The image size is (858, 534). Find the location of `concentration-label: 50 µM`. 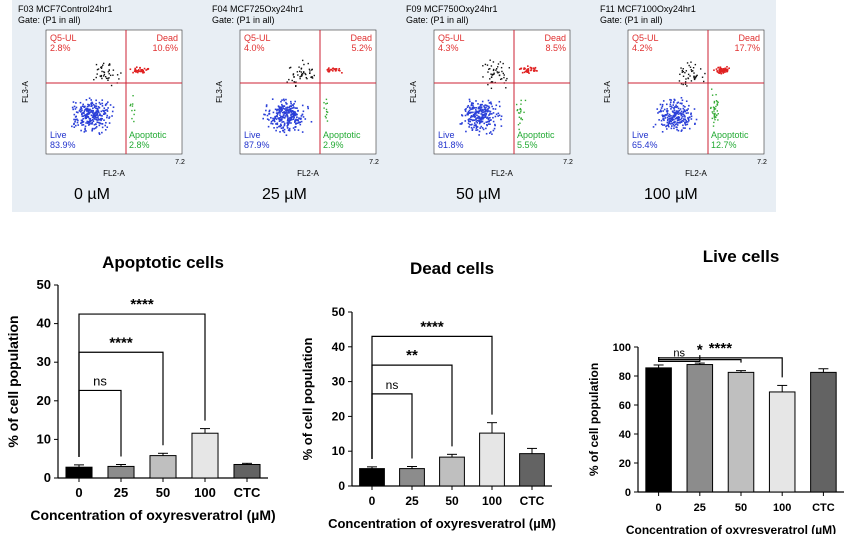

concentration-label: 50 µM is located at coordinates (478, 194).